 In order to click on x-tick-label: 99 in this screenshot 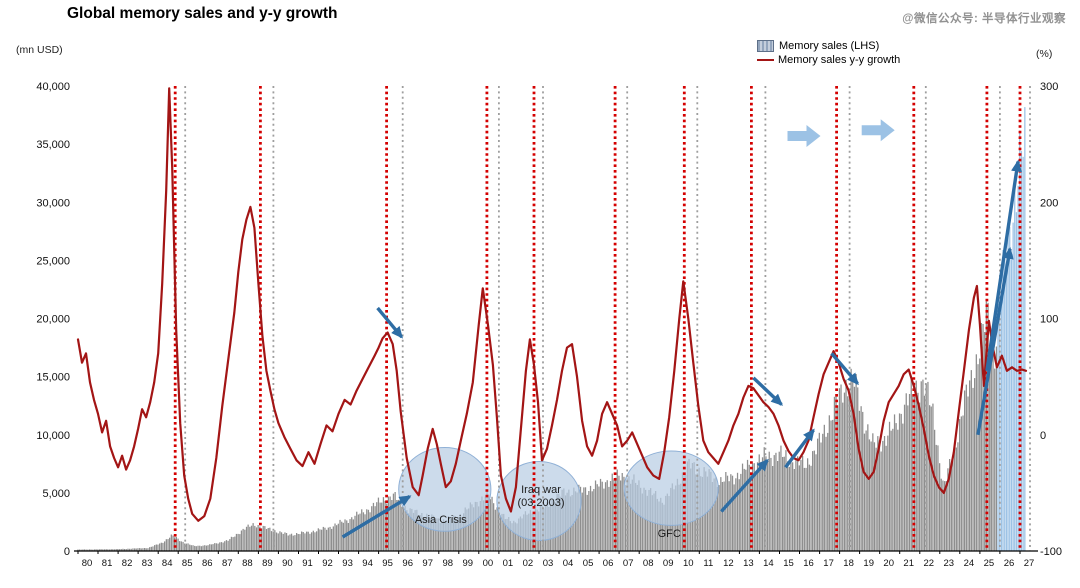, I will do `click(468, 563)`.